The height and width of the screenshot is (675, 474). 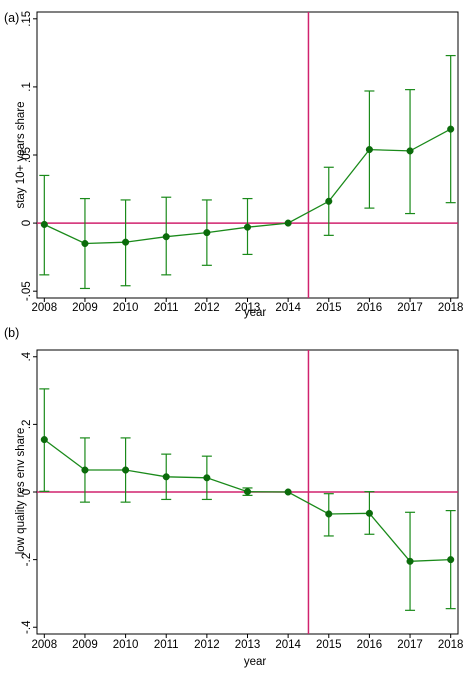 I want to click on panel-a-y-tick-label: .05, so click(x=27, y=155).